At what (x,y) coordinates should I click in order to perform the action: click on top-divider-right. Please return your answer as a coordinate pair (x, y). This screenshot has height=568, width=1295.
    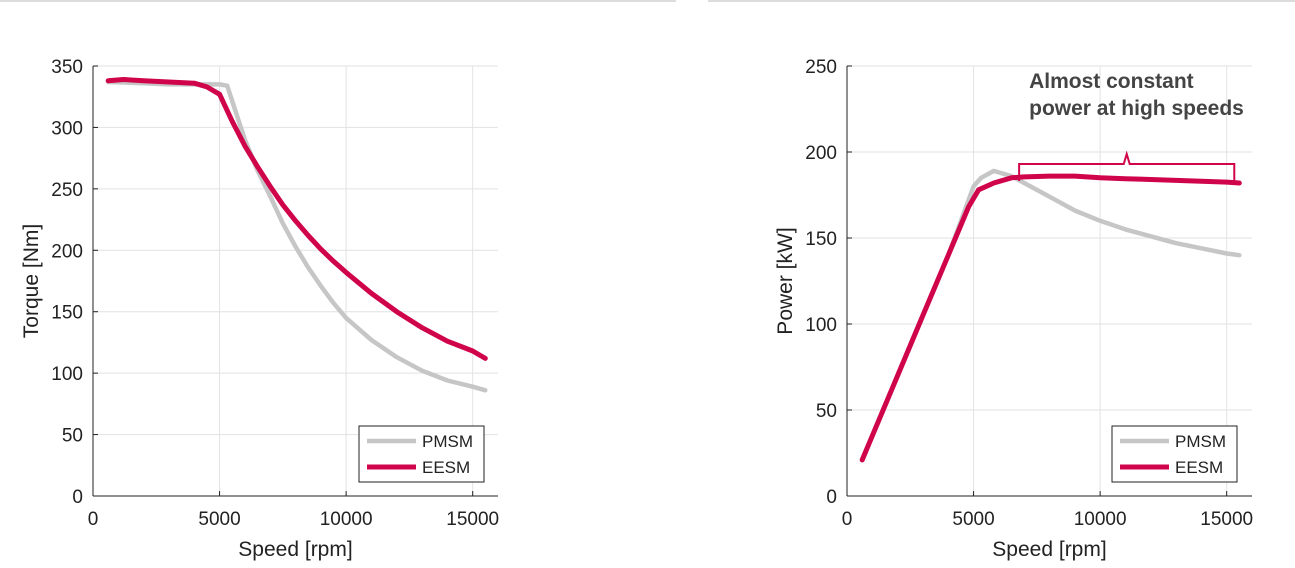
    Looking at the image, I should click on (1001, 1).